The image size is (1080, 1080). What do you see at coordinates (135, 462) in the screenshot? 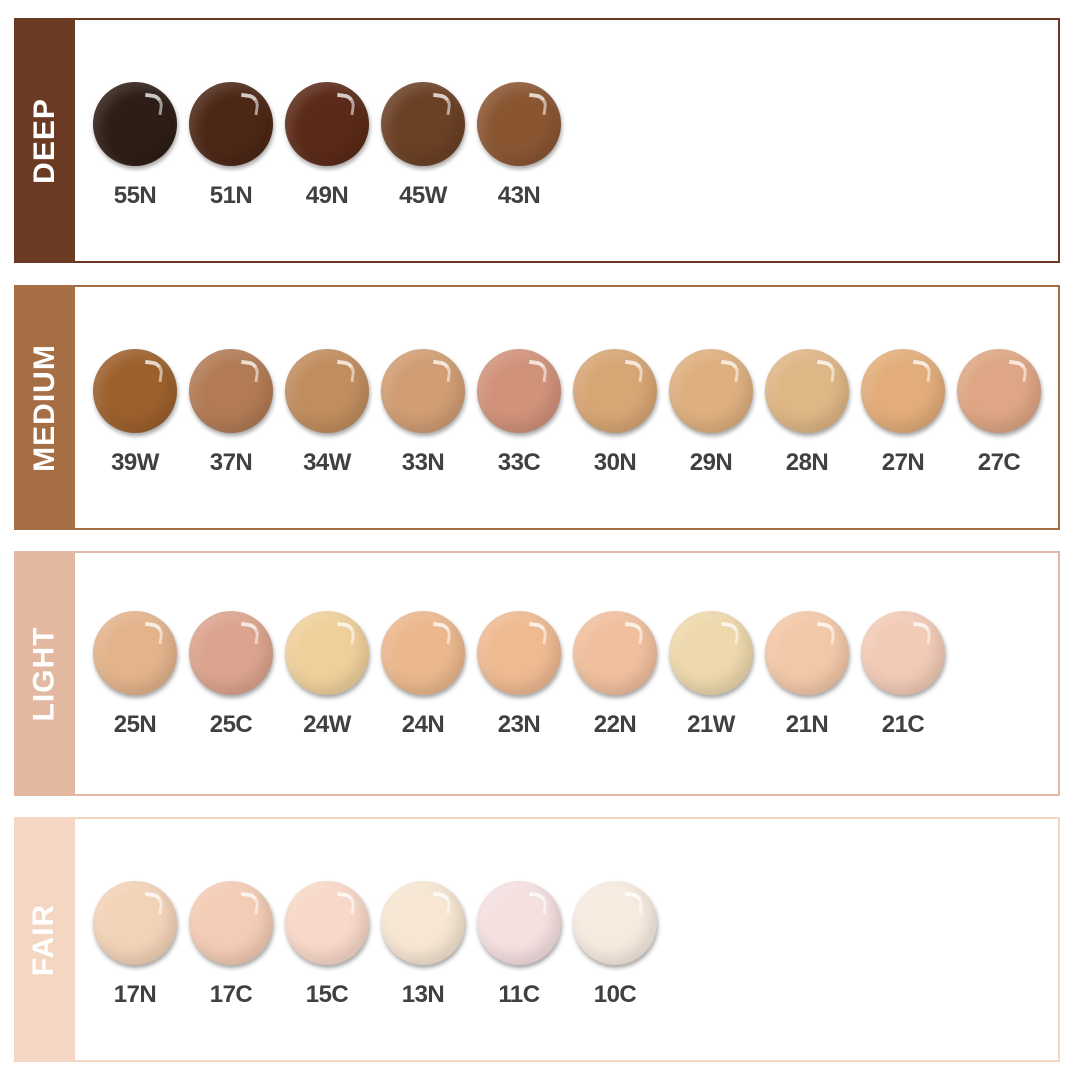
I see `shade-code: 39W` at bounding box center [135, 462].